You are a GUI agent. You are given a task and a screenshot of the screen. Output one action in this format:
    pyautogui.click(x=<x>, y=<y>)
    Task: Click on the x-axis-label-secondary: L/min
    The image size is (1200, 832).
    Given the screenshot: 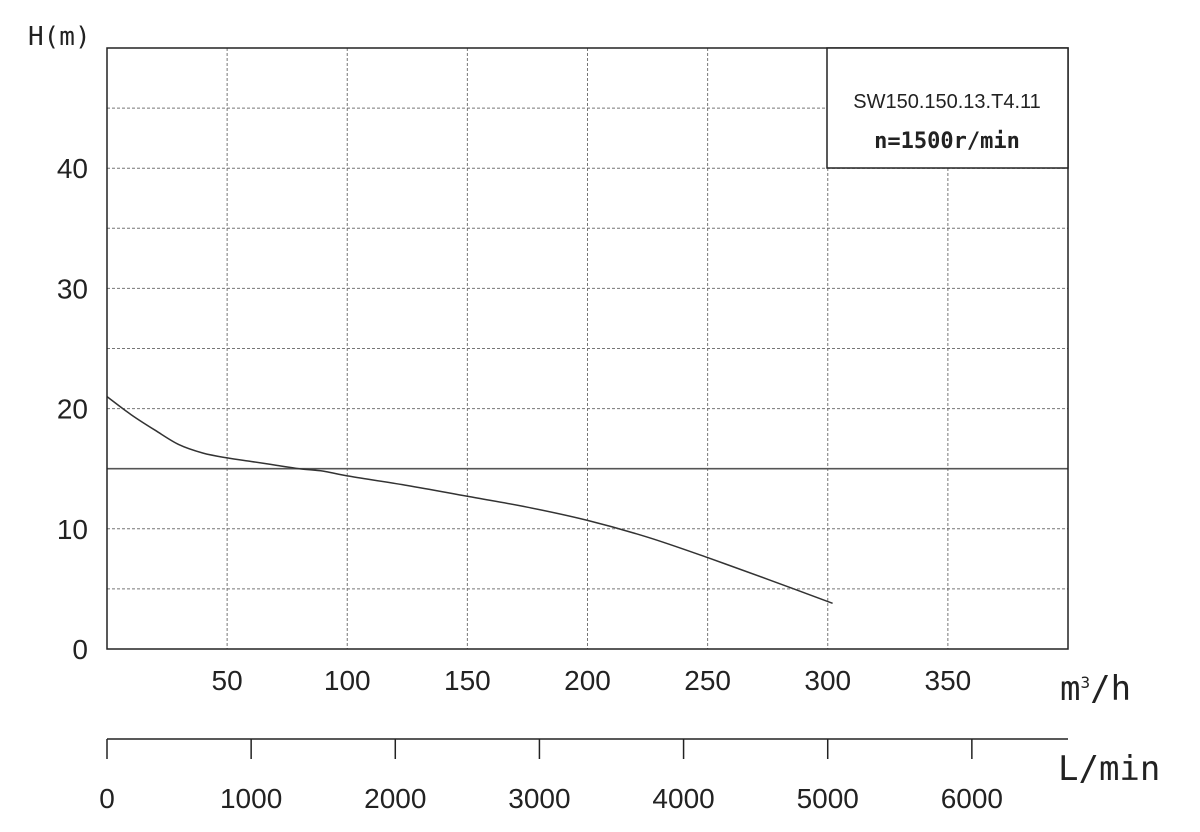 What is the action you would take?
    pyautogui.click(x=1109, y=769)
    